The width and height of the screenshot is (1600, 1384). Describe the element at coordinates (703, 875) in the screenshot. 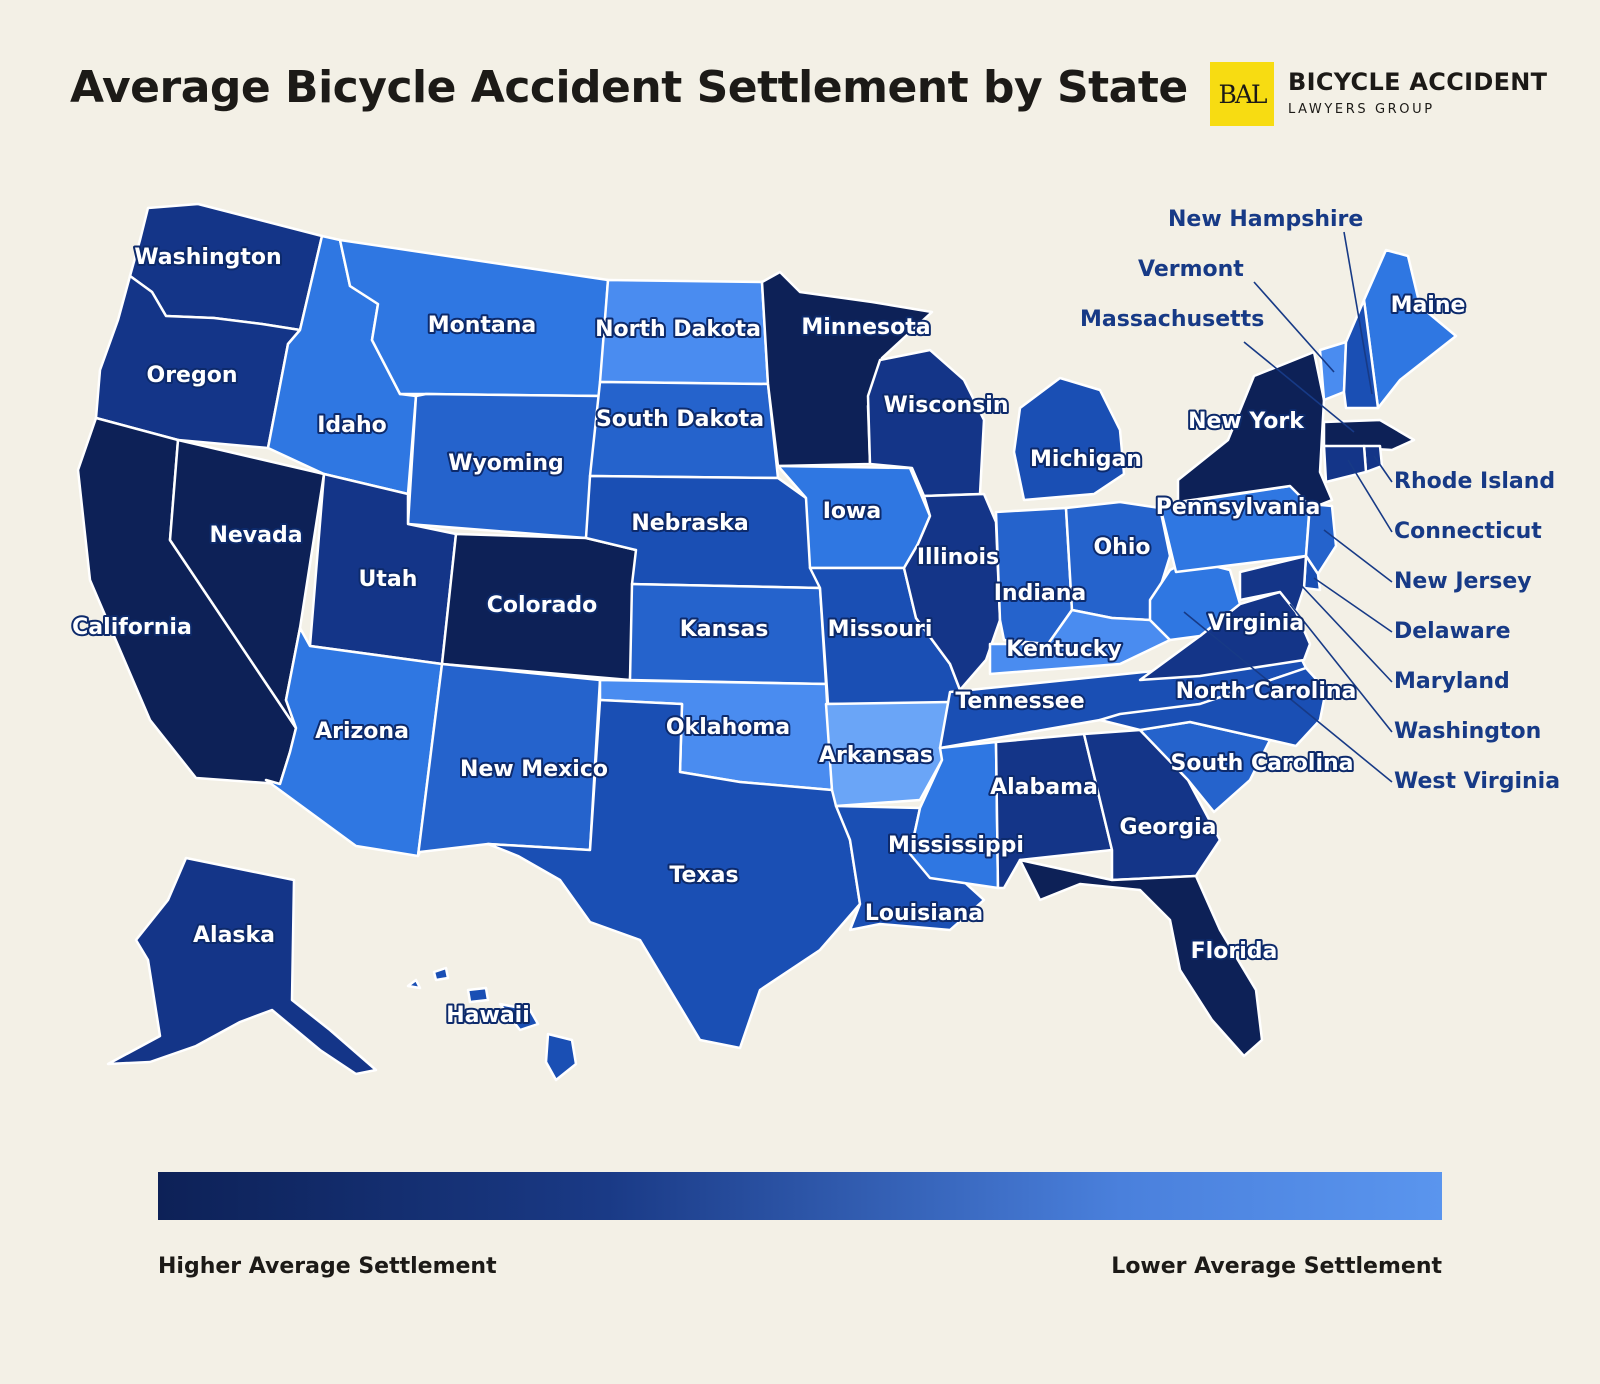

I see `label-texas: Texas` at that location.